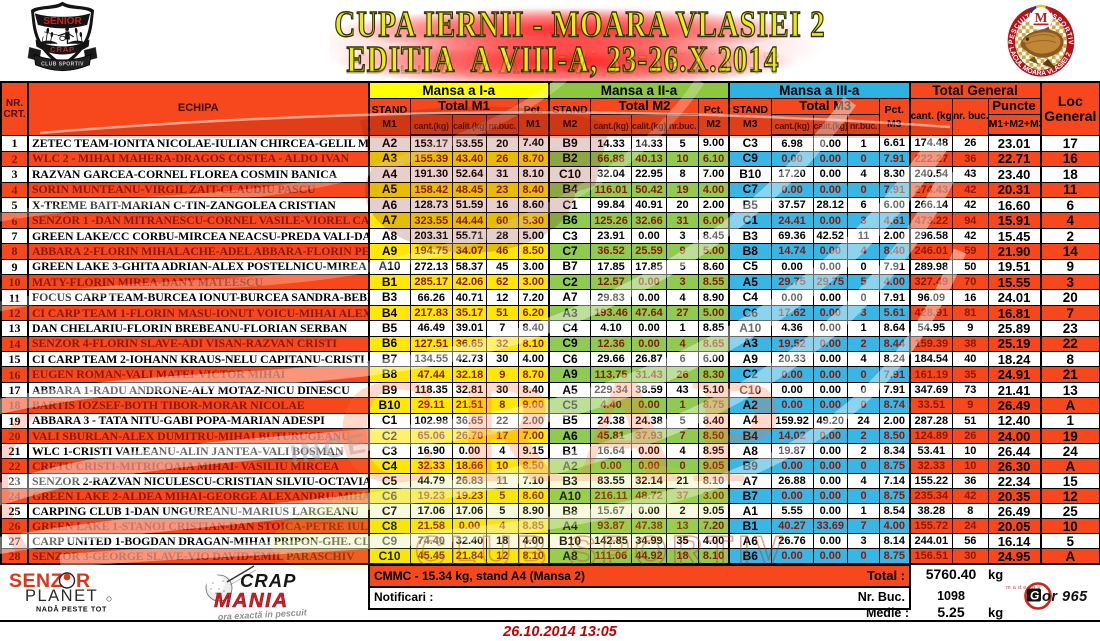  Describe the element at coordinates (251, 600) in the screenshot. I see `svg-text: MANIA` at that location.